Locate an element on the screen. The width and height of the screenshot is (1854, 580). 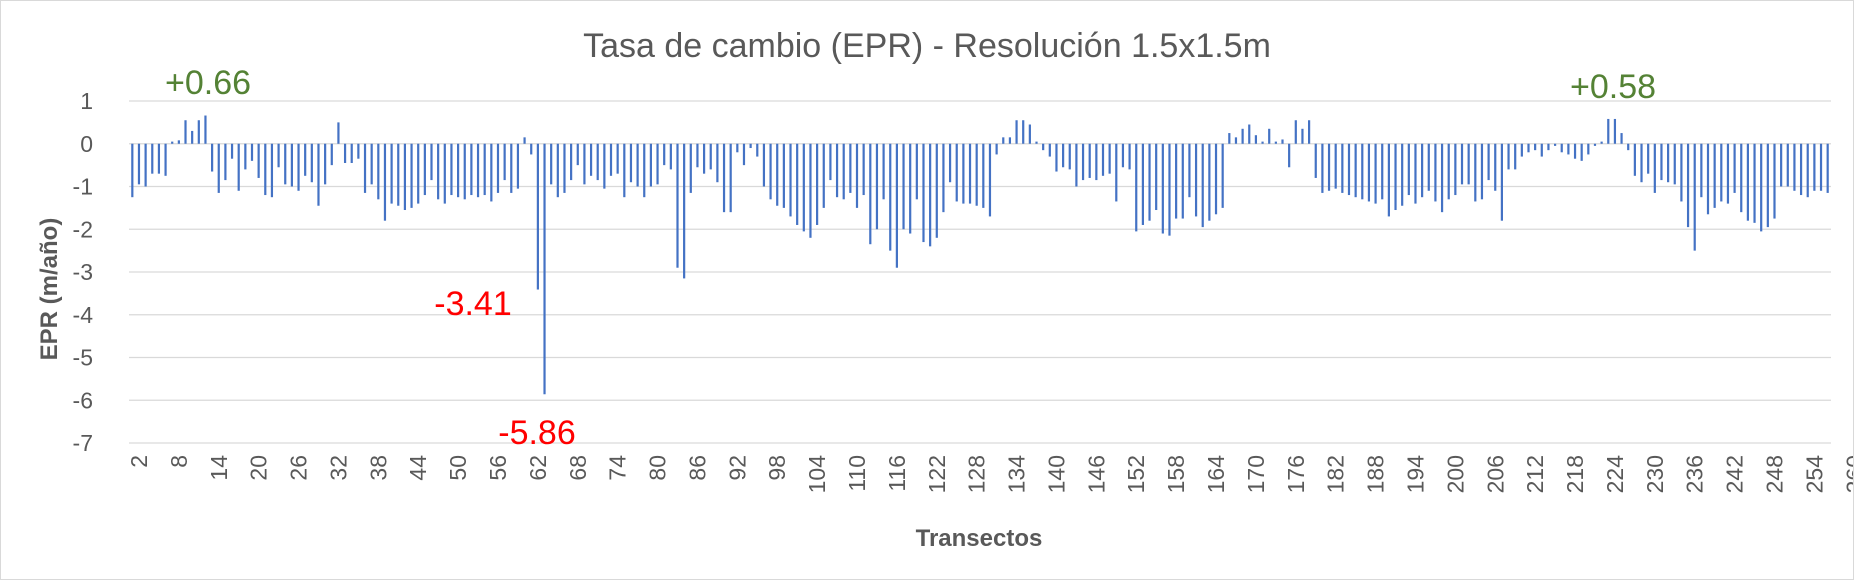
x-tick-label: 194 is located at coordinates (1416, 474).